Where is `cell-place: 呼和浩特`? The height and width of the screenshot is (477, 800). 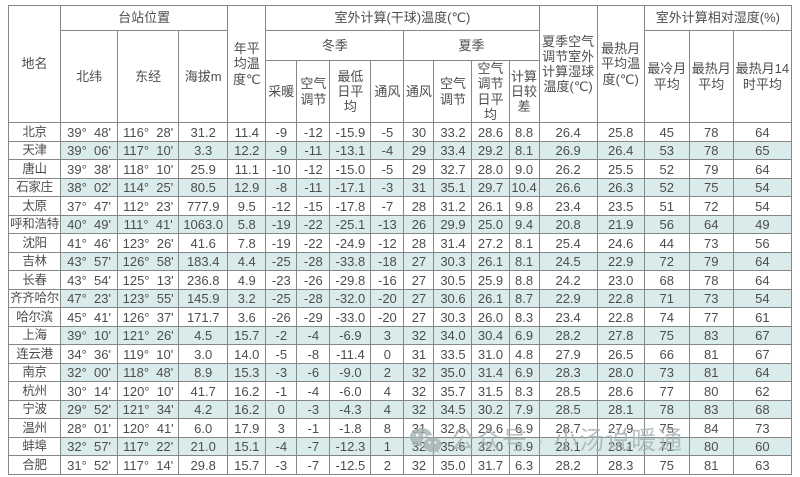
cell-place: 呼和浩特 is located at coordinates (34, 224).